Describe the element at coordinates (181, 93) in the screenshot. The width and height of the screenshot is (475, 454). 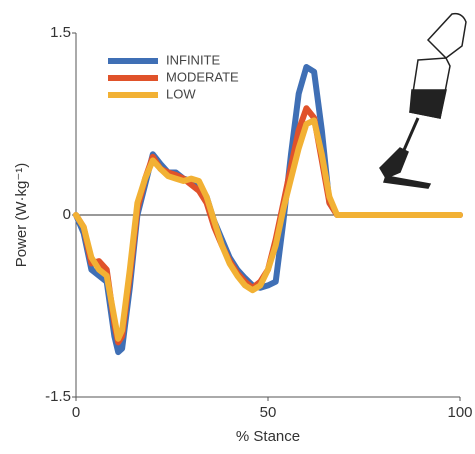
I see `legend-label: LOW` at that location.